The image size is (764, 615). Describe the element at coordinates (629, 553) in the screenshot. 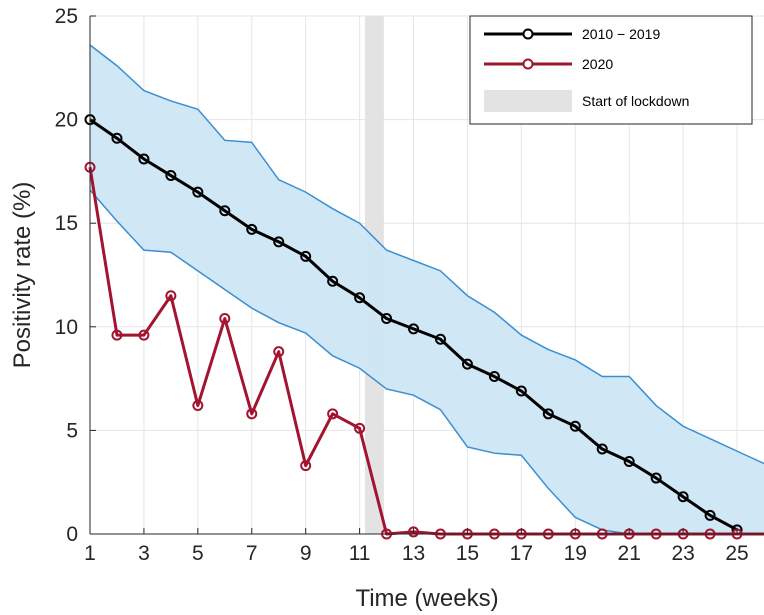

I see `x-tick-label-21: 21` at that location.